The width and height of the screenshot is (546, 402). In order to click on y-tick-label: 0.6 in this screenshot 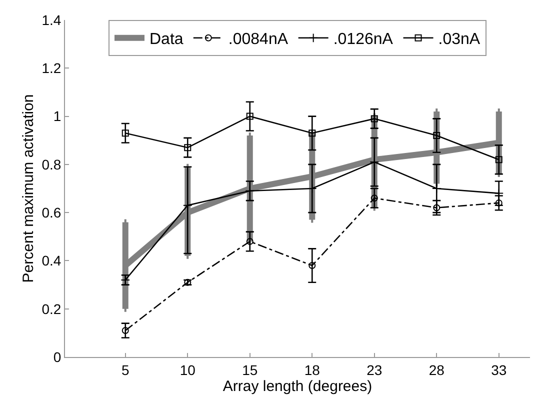, I will do `click(52, 212)`.